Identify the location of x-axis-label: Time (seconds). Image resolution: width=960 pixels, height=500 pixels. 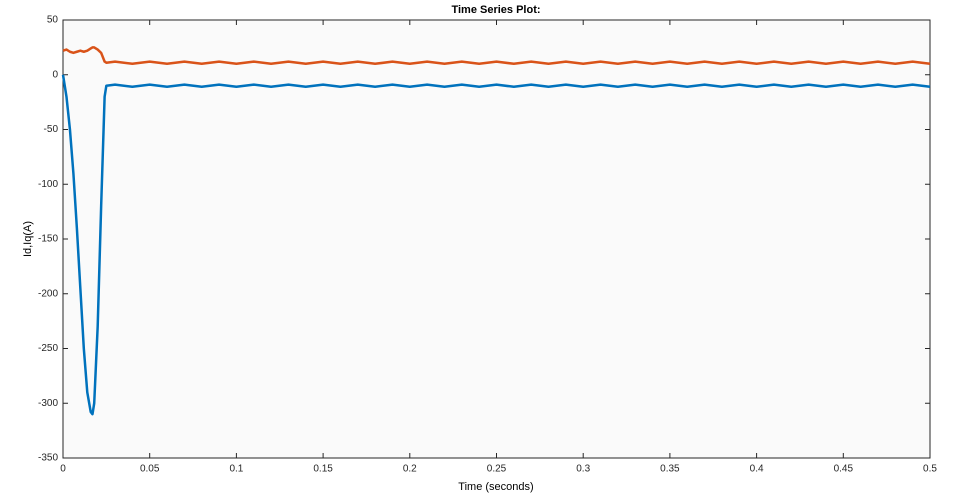
(495, 487).